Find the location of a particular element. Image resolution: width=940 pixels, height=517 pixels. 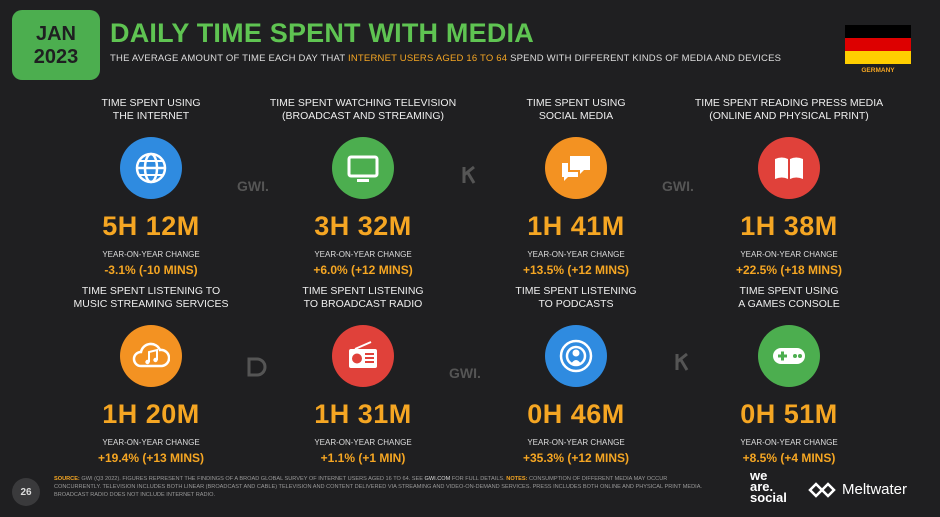

time-value: 3H 32M is located at coordinates (363, 226).